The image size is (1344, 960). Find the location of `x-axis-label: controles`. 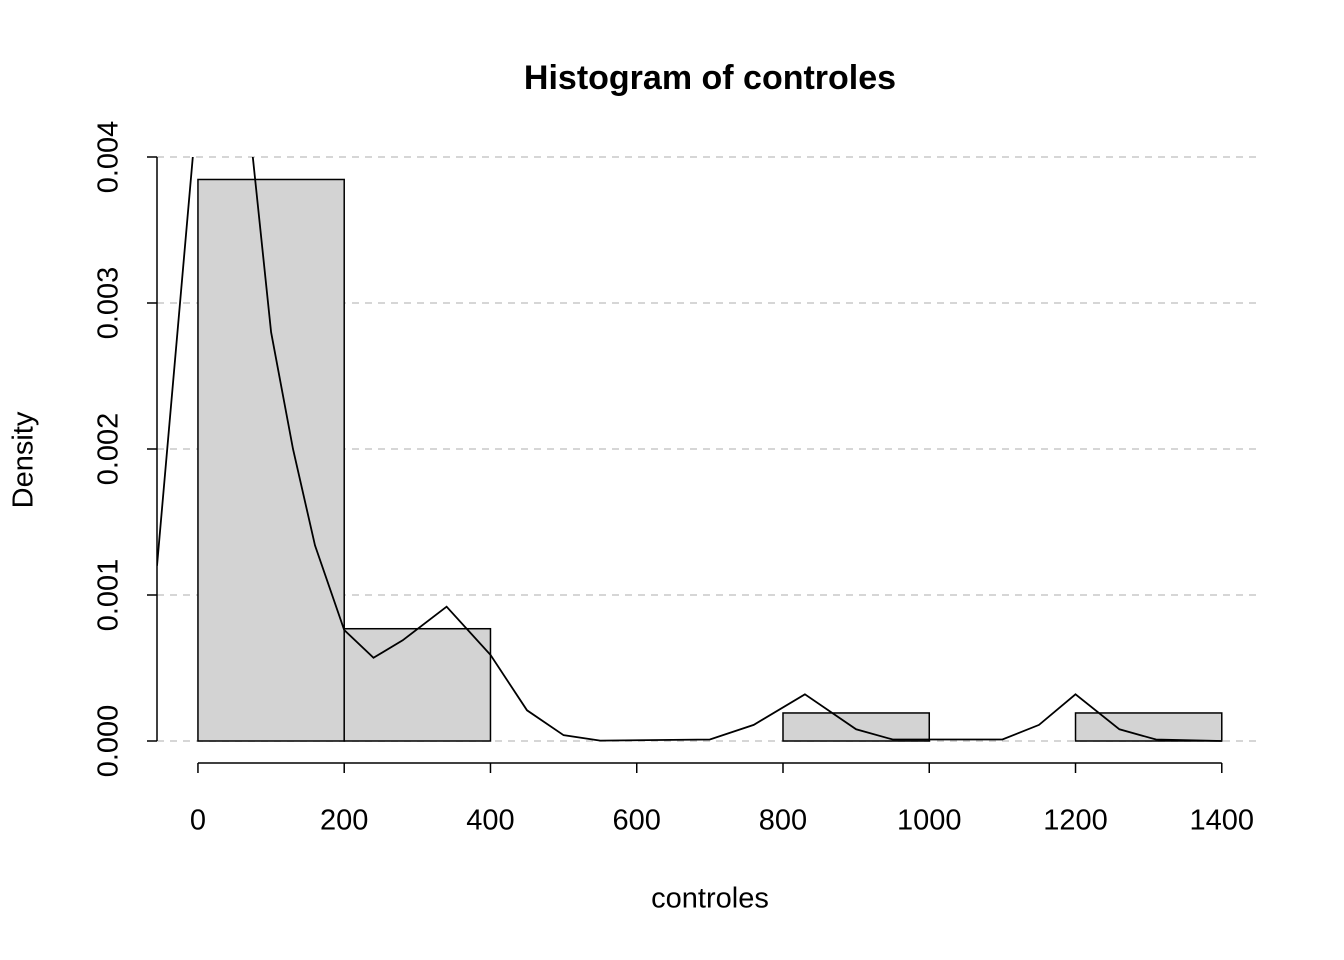

x-axis-label: controles is located at coordinates (710, 899).